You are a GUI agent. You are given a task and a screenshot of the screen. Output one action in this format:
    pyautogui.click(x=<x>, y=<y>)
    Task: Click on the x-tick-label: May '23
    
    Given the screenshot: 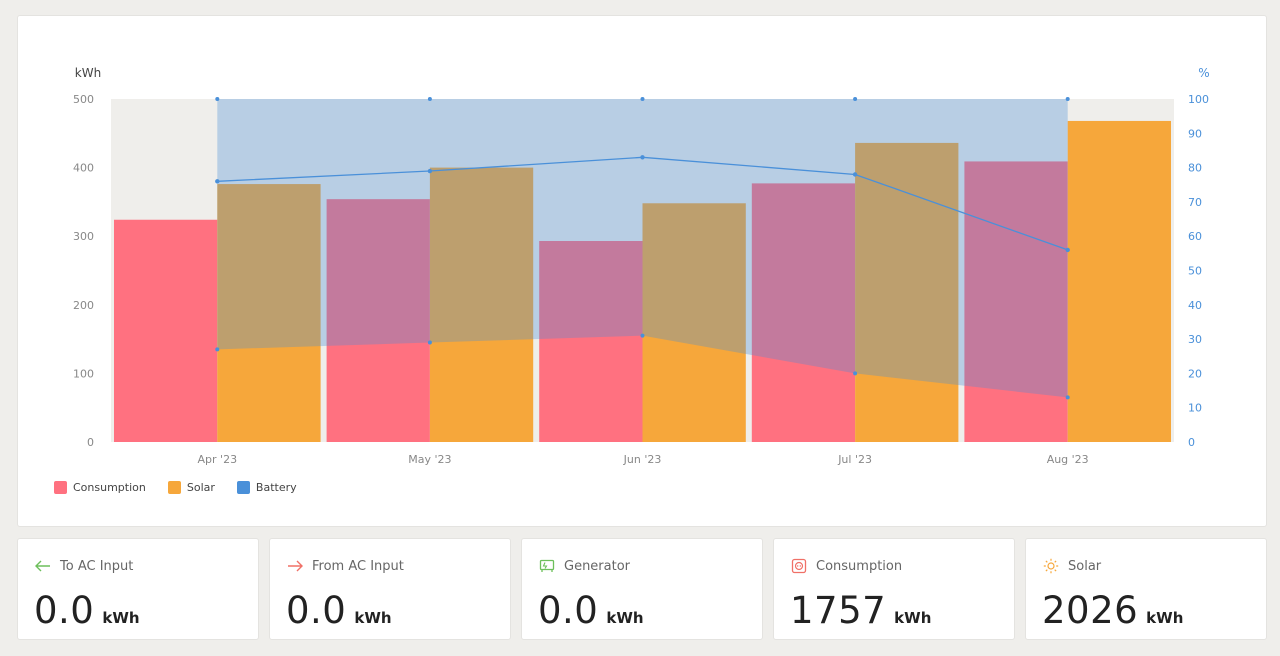 What is the action you would take?
    pyautogui.click(x=429, y=459)
    